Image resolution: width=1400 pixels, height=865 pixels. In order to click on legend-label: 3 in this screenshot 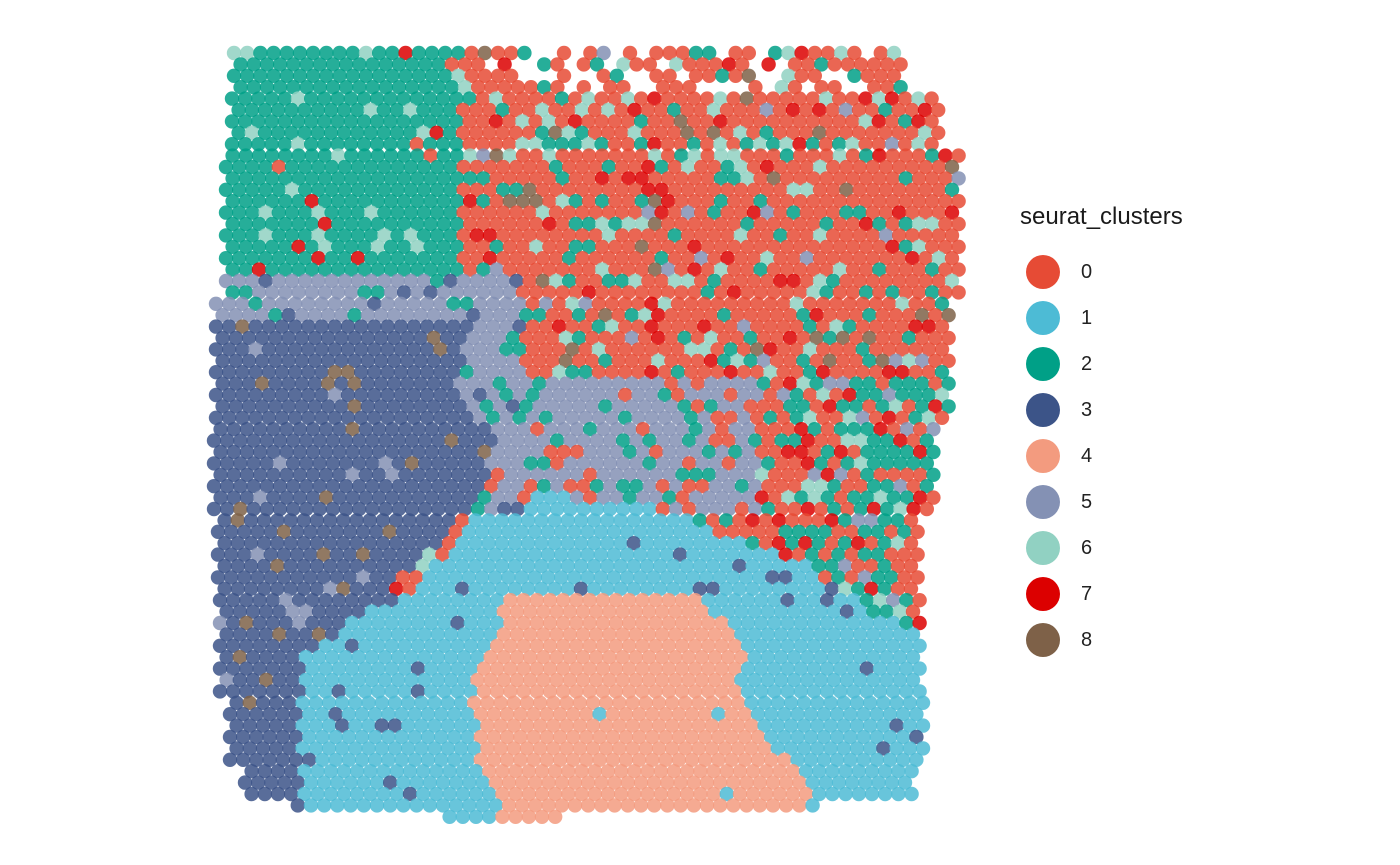, I will do `click(1087, 409)`.